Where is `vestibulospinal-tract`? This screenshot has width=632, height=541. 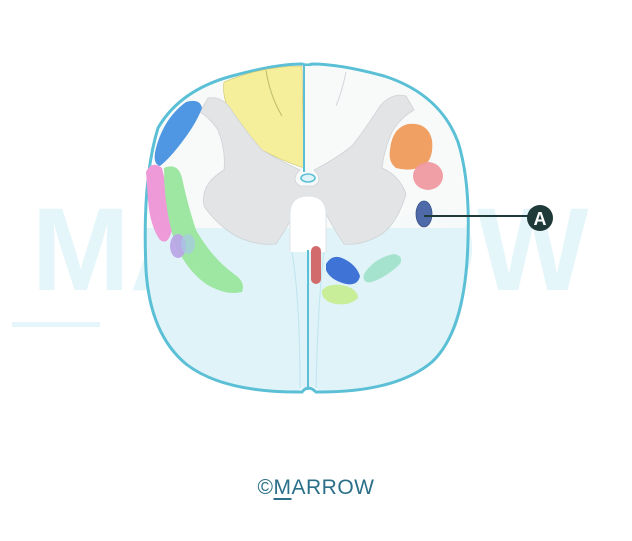 vestibulospinal-tract is located at coordinates (343, 270).